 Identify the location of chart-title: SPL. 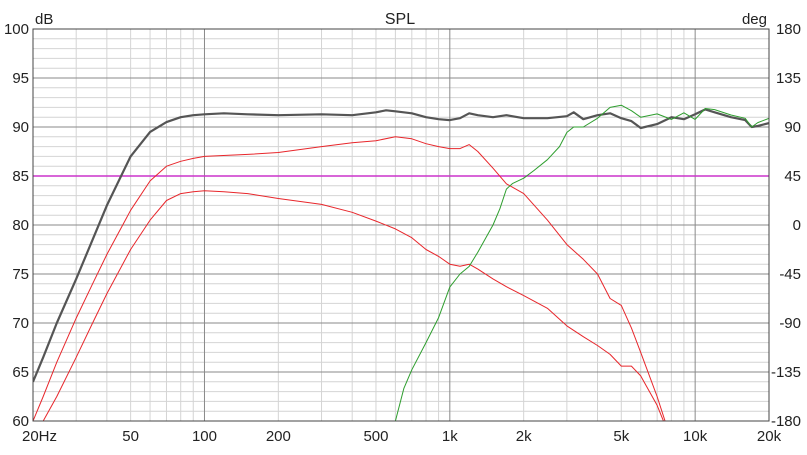
(400, 19).